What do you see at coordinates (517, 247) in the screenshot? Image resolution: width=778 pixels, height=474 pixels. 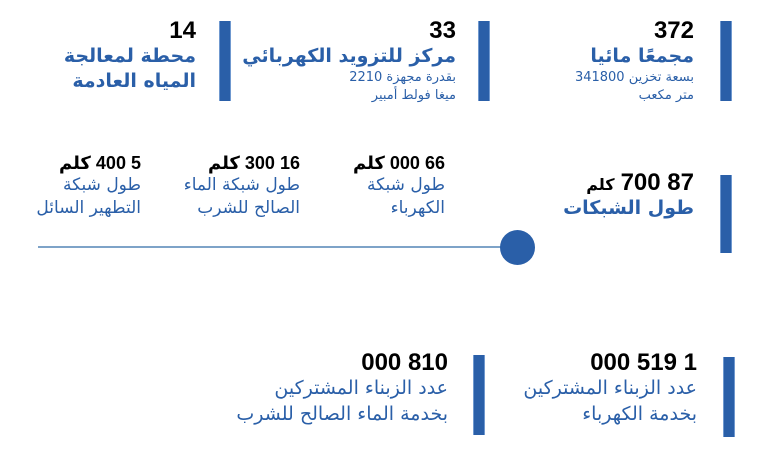 I see `timeline-dot` at bounding box center [517, 247].